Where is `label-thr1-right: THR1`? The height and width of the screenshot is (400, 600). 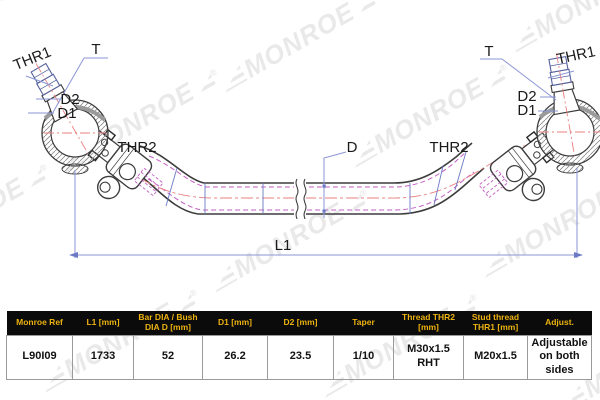
label-thr1-right: THR1 is located at coordinates (576, 55).